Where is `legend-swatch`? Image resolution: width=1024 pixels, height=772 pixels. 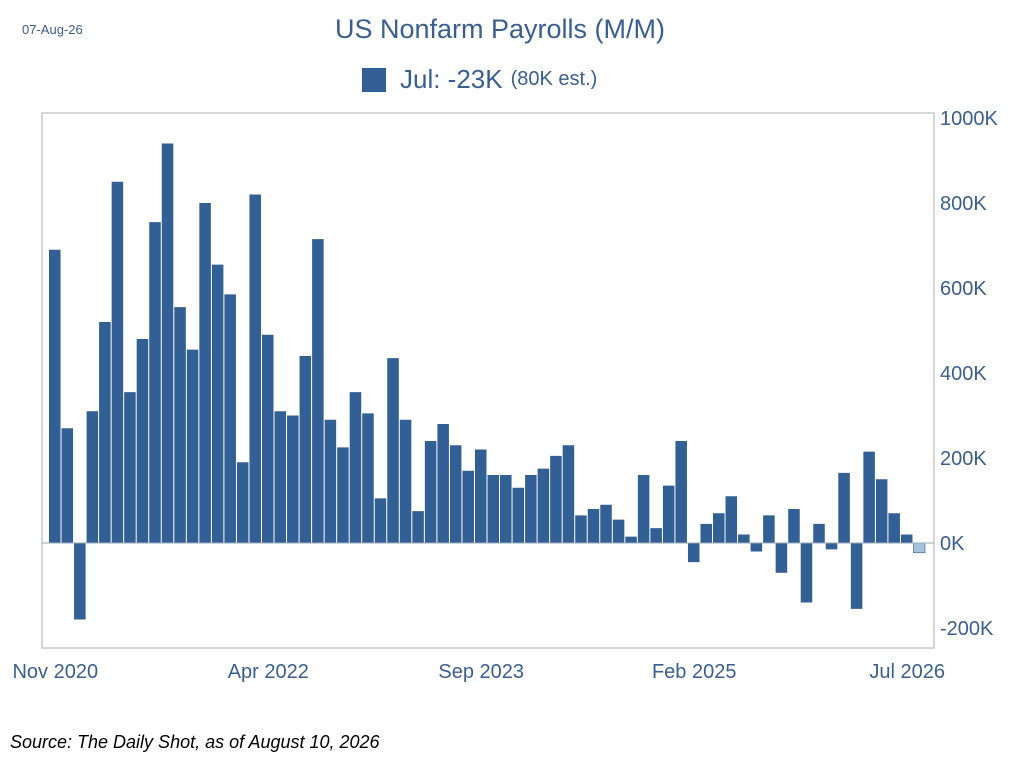
legend-swatch is located at coordinates (374, 79).